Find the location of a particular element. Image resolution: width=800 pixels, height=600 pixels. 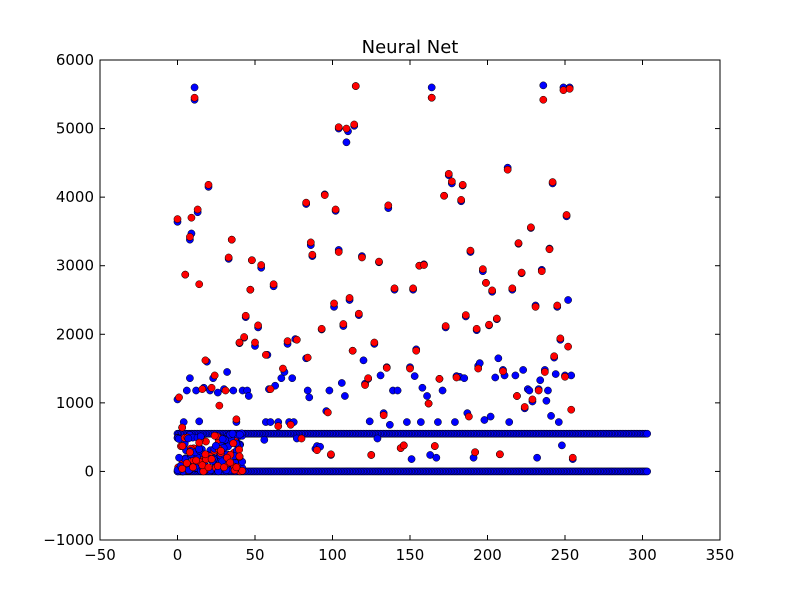

data-point-cluster is located at coordinates (215, 445).